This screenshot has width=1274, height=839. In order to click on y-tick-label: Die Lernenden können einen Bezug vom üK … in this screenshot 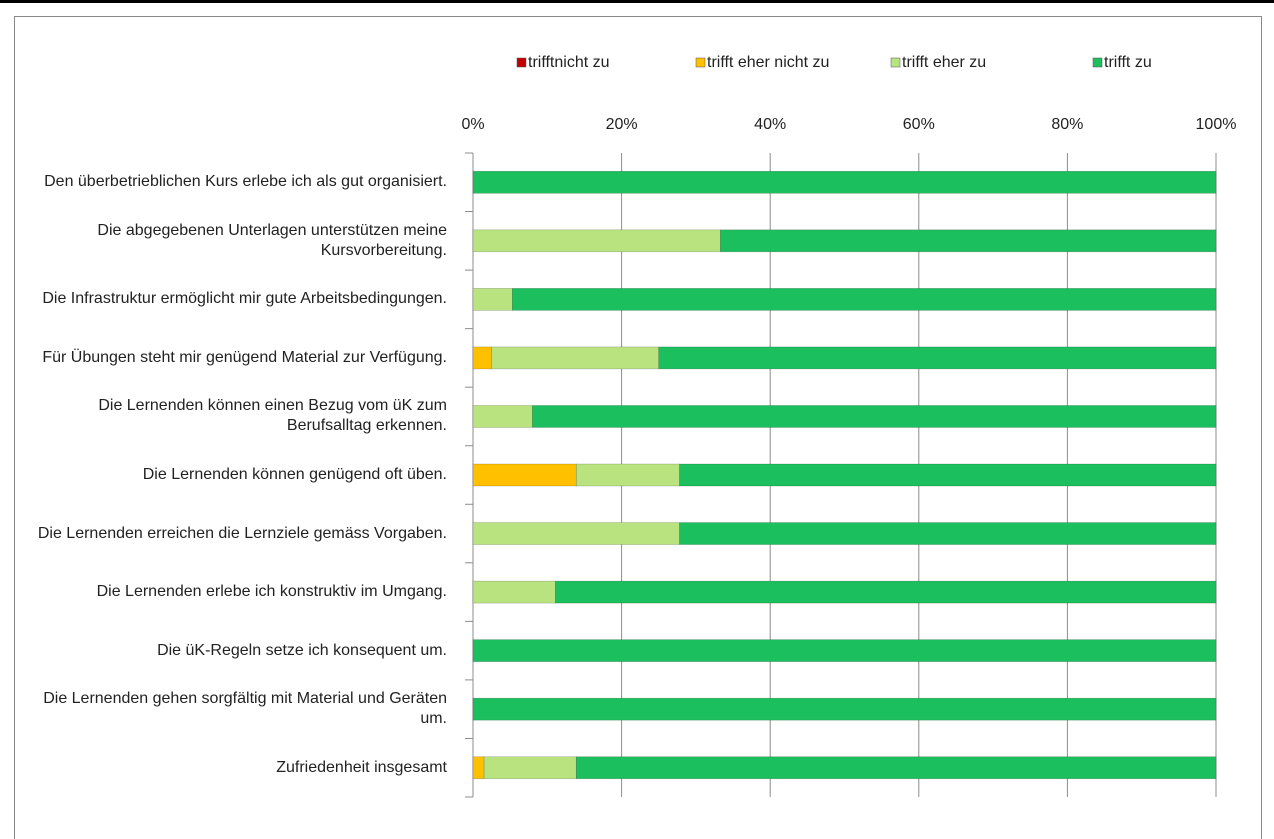, I will do `click(272, 416)`.